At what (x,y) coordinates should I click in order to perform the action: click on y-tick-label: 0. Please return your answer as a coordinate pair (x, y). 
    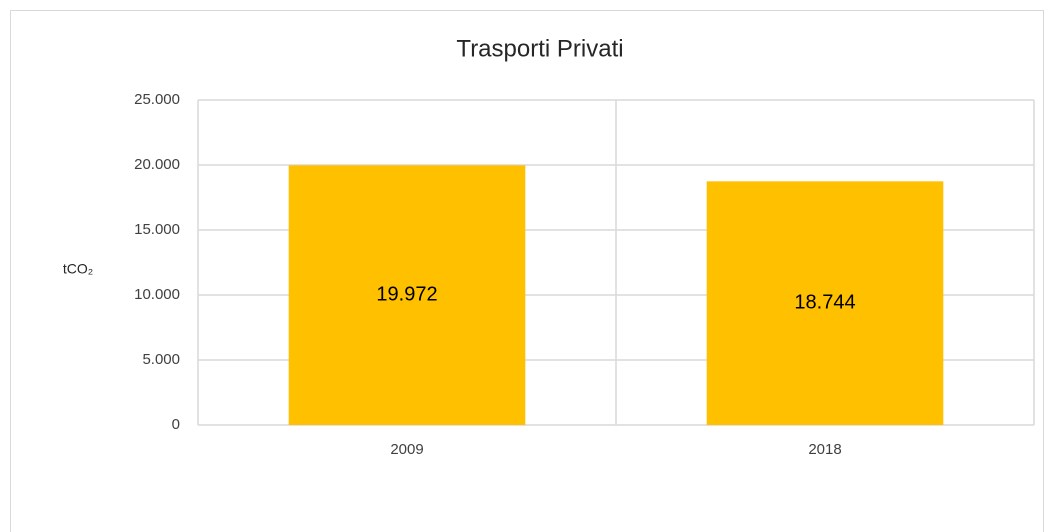
    Looking at the image, I should click on (176, 424).